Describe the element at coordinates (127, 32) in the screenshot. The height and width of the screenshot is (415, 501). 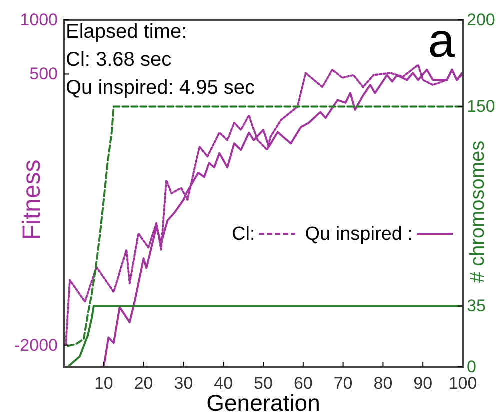
I see `annotation: Elapsed time:` at that location.